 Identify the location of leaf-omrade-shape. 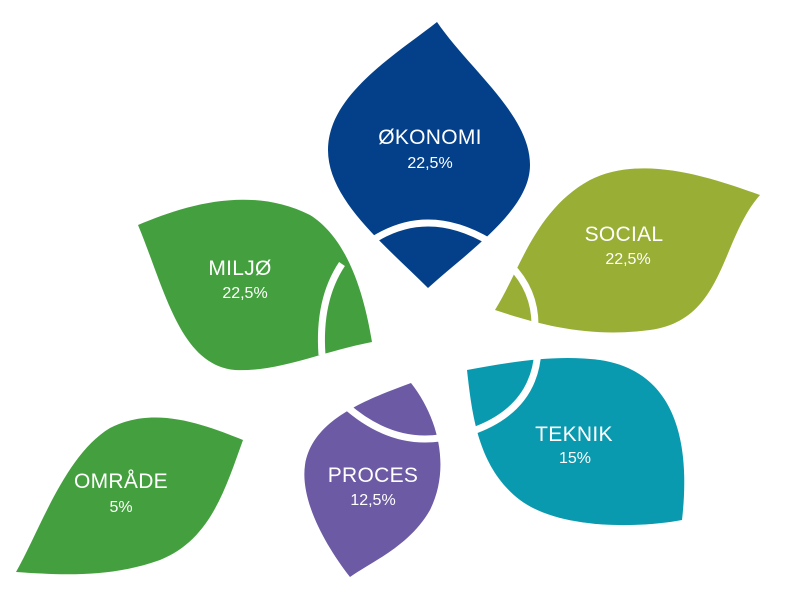
(129, 496).